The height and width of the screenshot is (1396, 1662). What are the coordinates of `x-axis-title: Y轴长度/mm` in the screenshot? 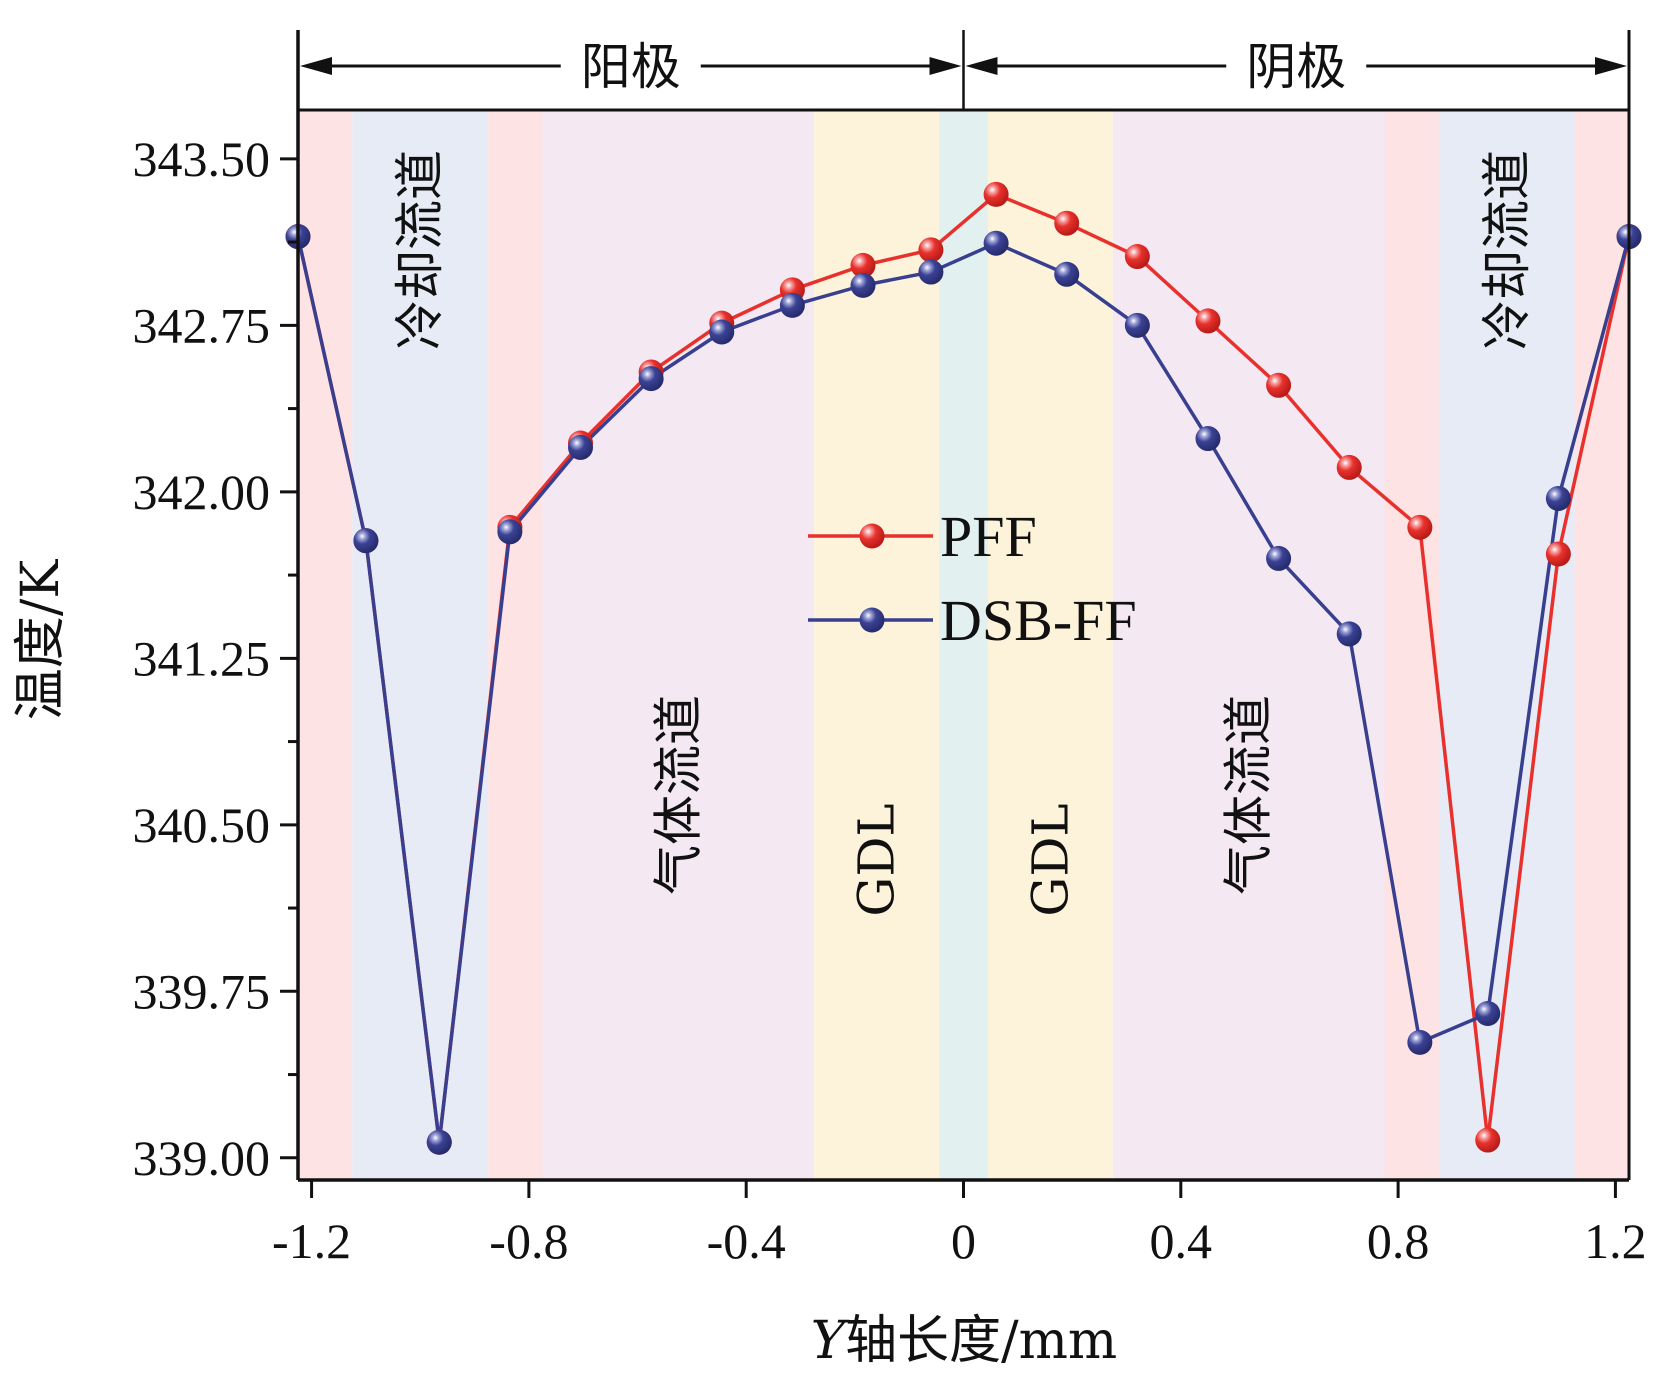 It's located at (964, 1341).